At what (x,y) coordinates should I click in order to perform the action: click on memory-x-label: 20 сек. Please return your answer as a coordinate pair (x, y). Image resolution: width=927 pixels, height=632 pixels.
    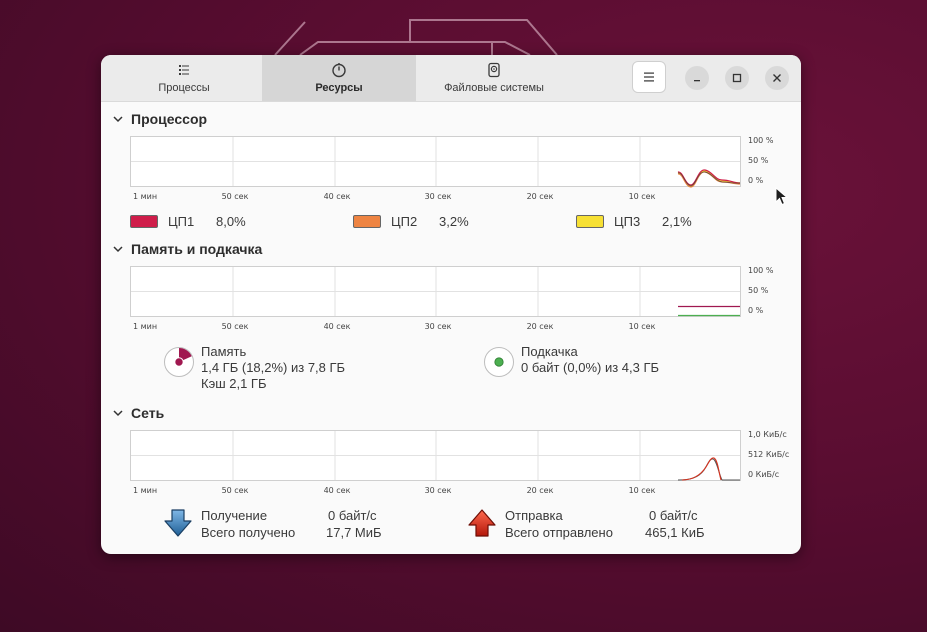
    Looking at the image, I should click on (540, 326).